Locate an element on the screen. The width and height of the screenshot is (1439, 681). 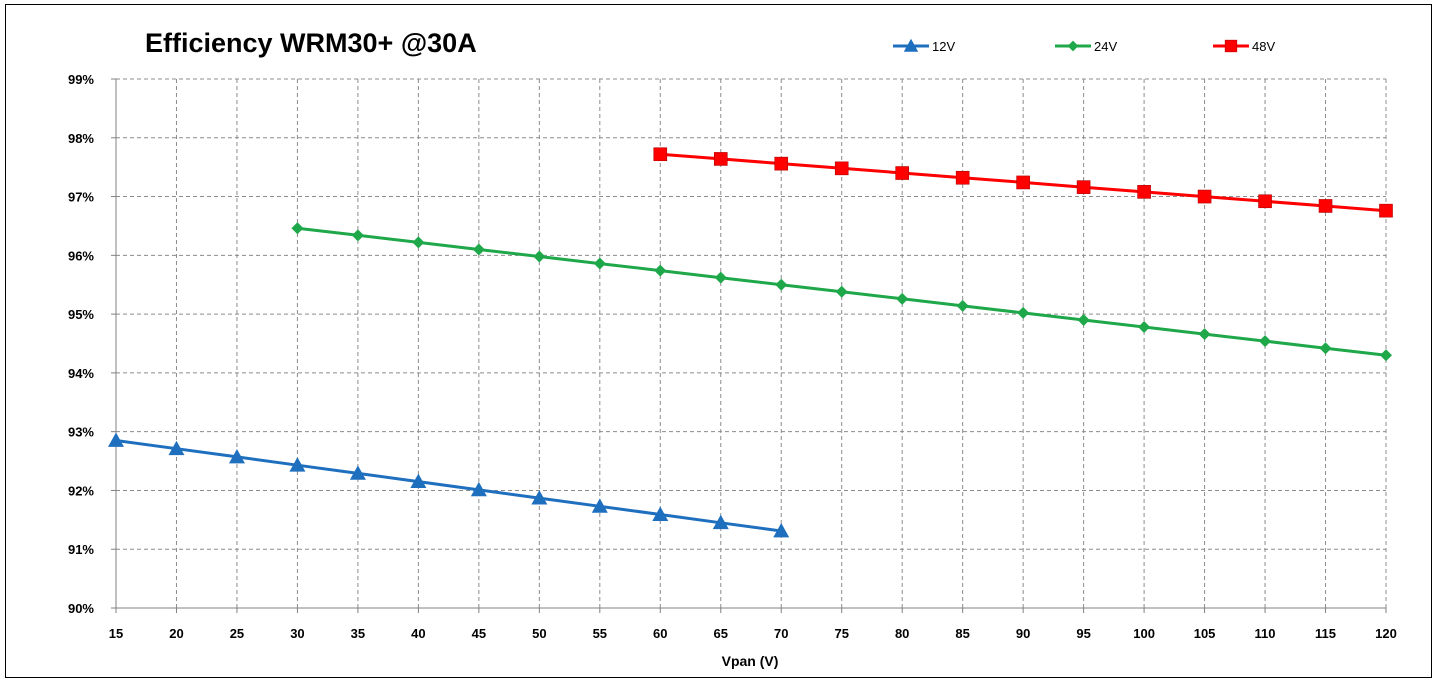
x-tick-label: 35 is located at coordinates (358, 633).